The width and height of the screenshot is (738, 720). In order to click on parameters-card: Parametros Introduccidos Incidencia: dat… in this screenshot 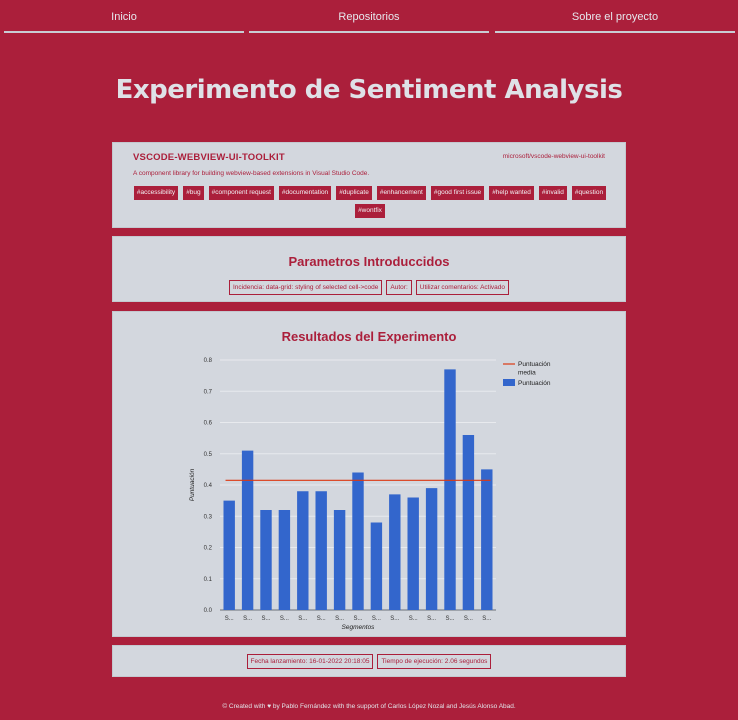, I will do `click(369, 269)`.